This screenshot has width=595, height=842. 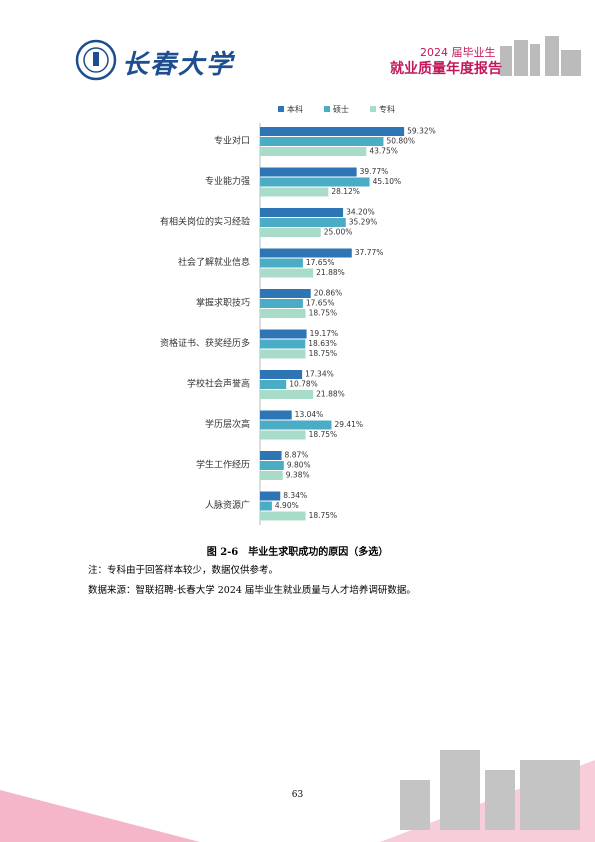 What do you see at coordinates (309, 414) in the screenshot?
I see `value-label: 13.04%` at bounding box center [309, 414].